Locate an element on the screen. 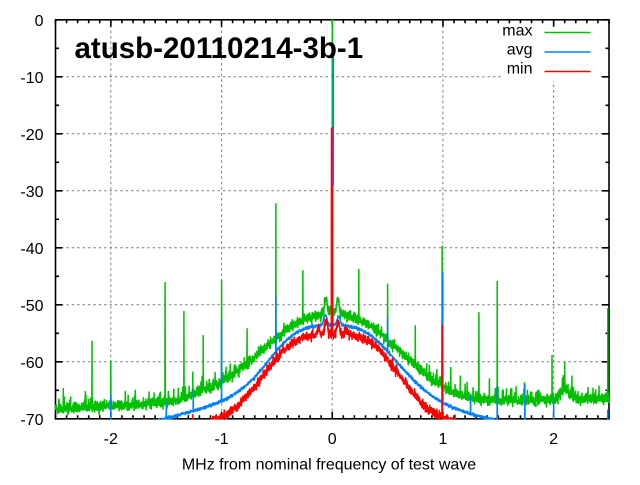 Image resolution: width=640 pixels, height=485 pixels. svg-text: max is located at coordinates (517, 30).